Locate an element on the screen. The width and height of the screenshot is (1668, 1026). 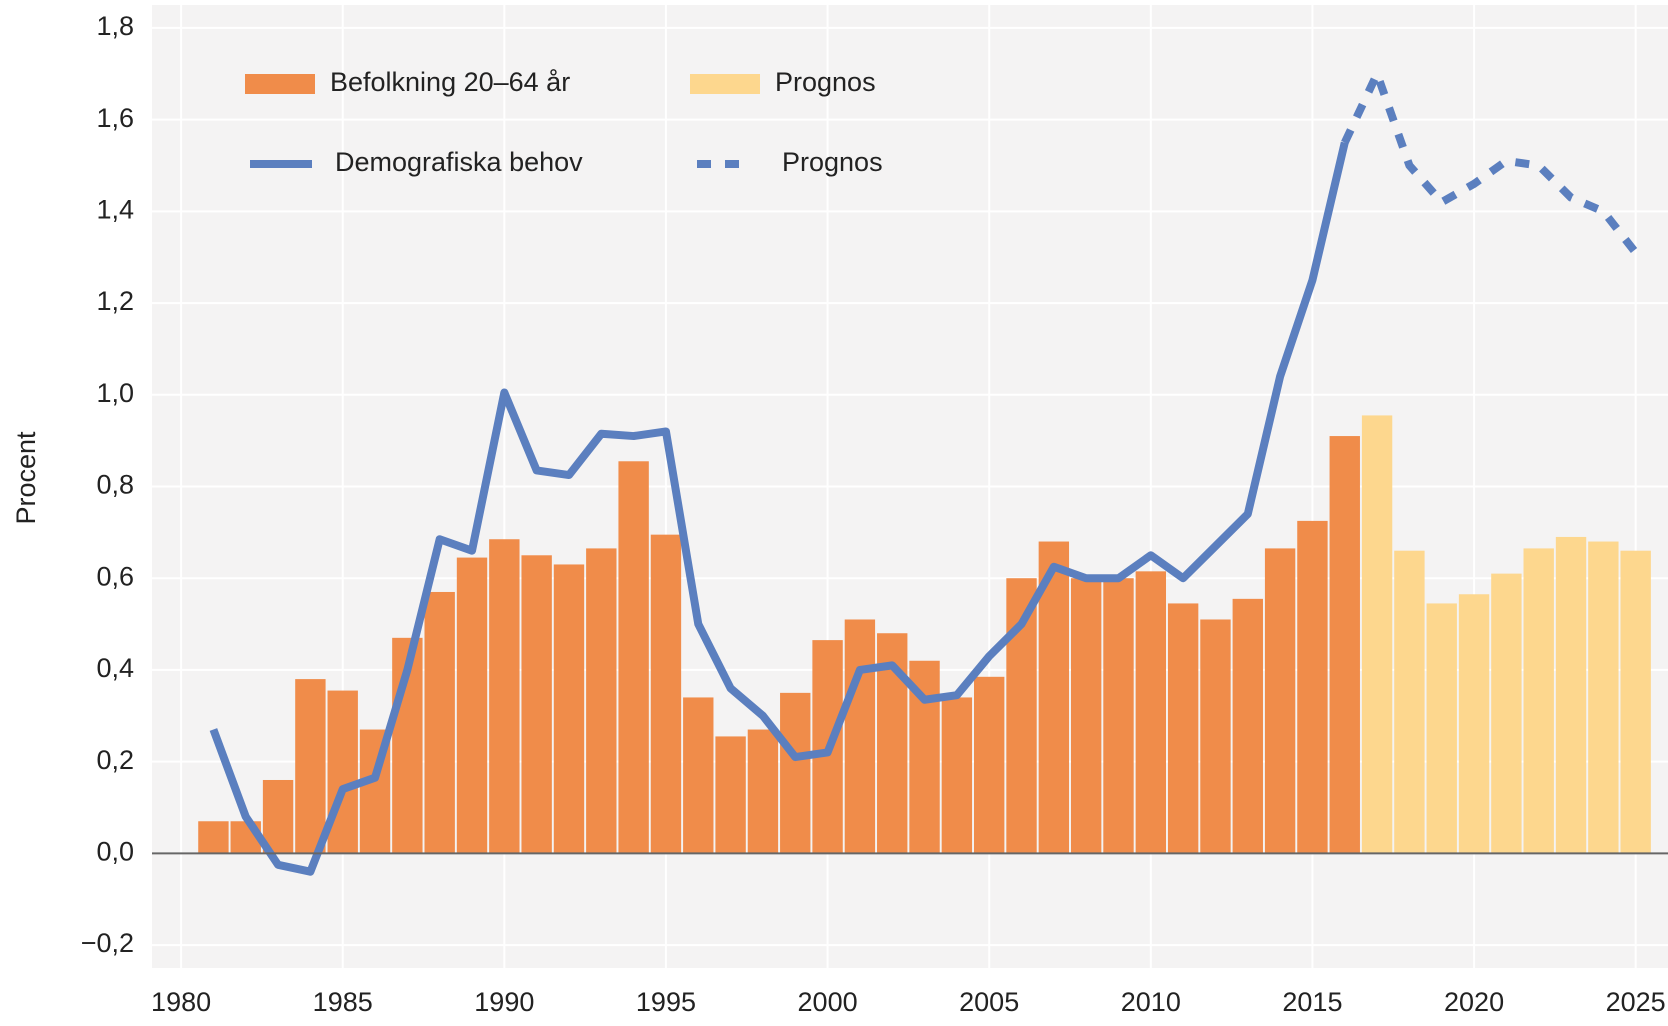
y-tick-label: 0,6 is located at coordinates (115, 576).